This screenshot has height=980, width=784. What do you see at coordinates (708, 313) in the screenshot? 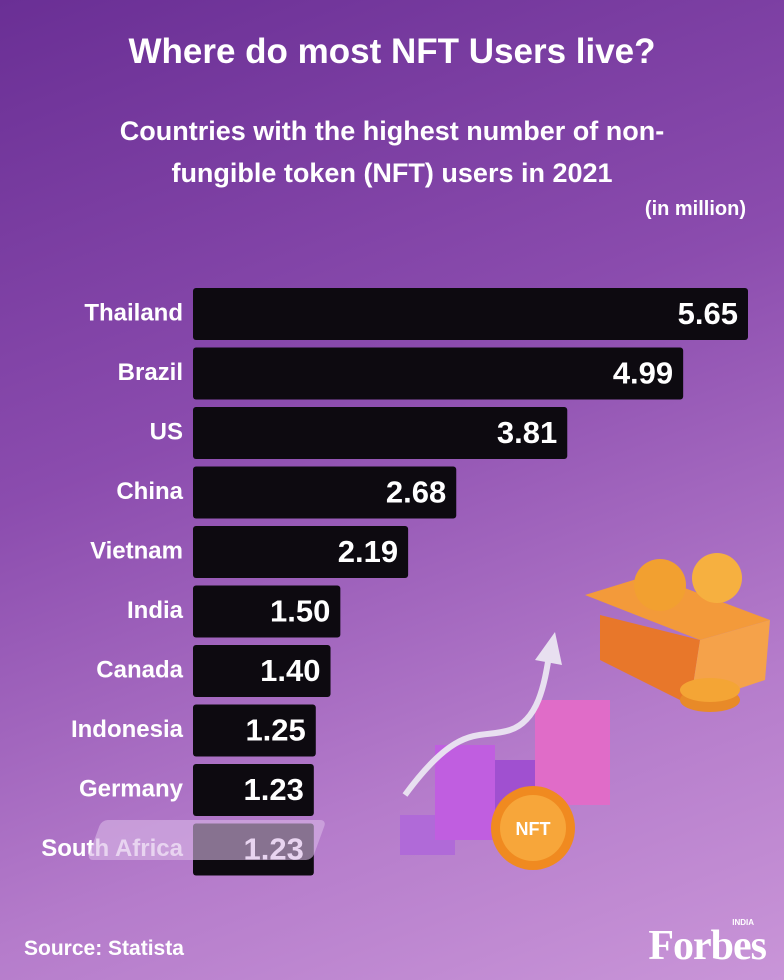
I see `value-label: 5.65` at bounding box center [708, 313].